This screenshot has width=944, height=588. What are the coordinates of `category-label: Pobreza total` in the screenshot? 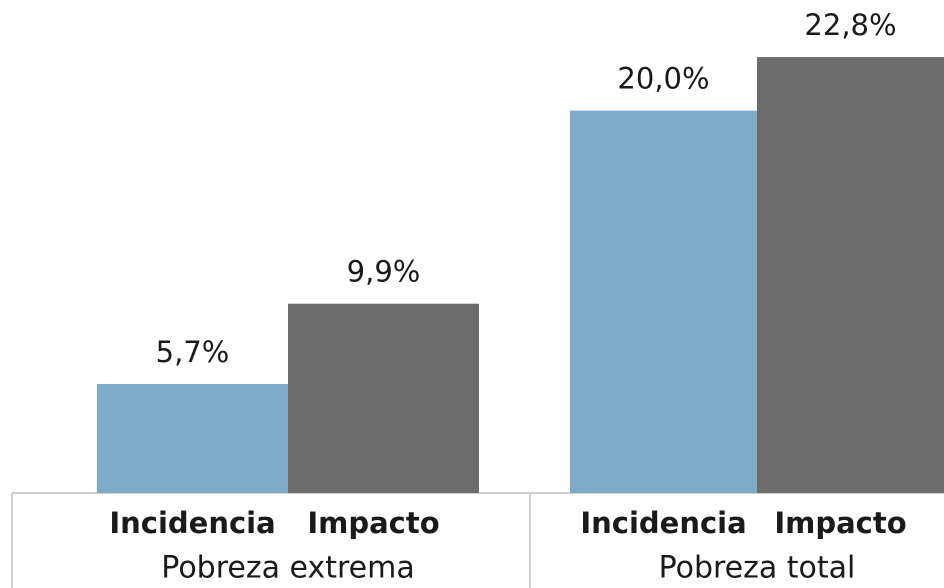 It's located at (757, 568).